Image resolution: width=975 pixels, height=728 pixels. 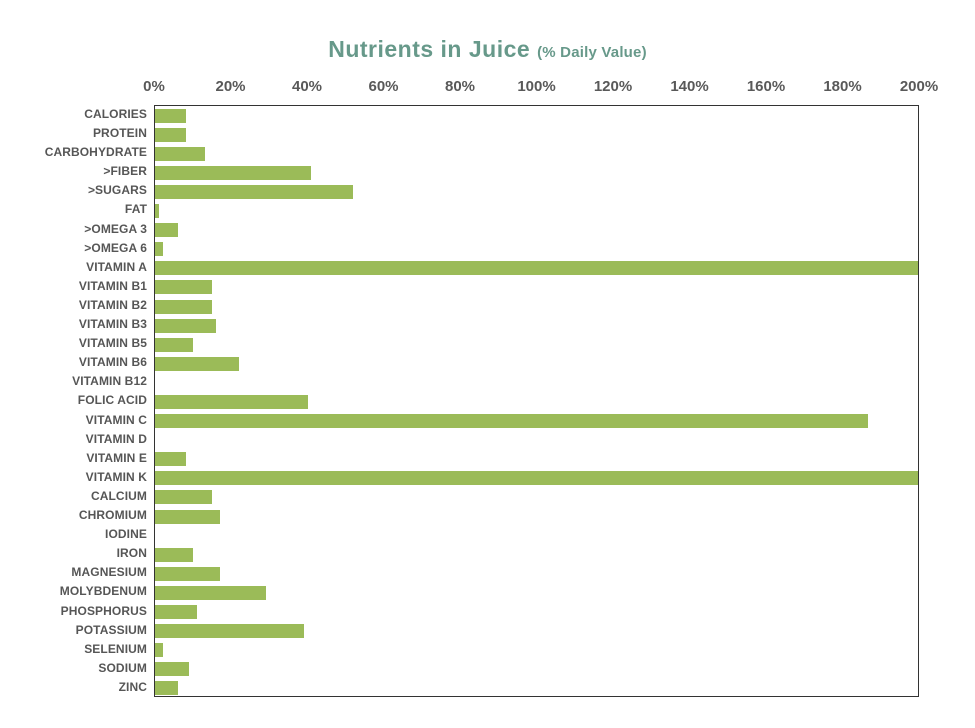 What do you see at coordinates (842, 86) in the screenshot?
I see `x-tick-label: 180%` at bounding box center [842, 86].